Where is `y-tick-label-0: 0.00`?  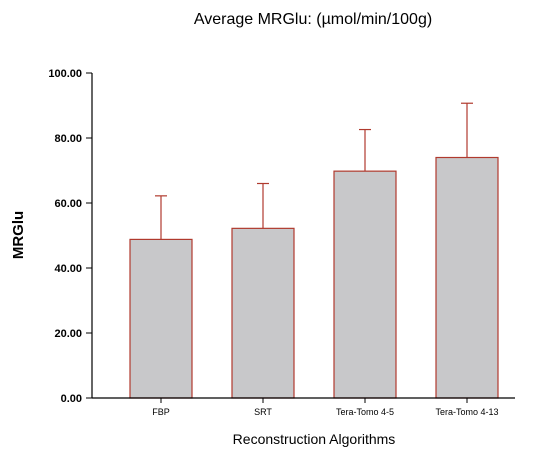
y-tick-label-0: 0.00 is located at coordinates (71, 399).